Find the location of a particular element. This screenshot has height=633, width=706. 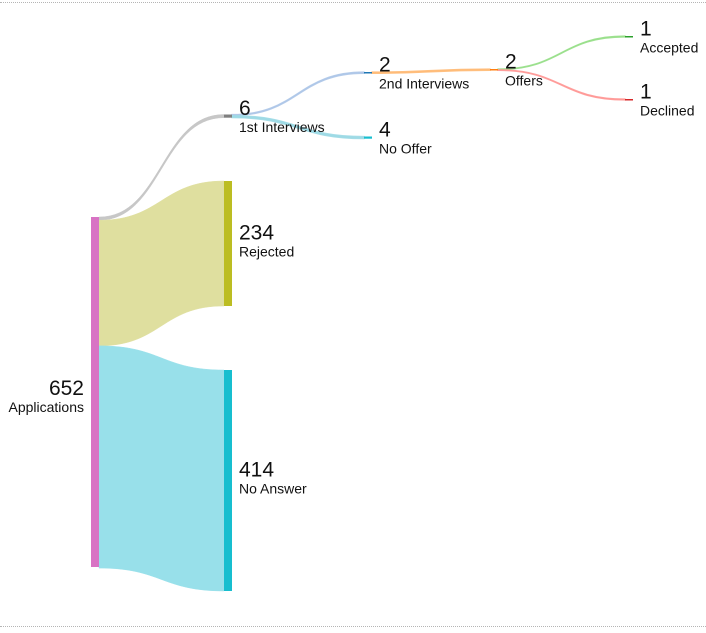

link-applications-to-no-answer is located at coordinates (161, 468).